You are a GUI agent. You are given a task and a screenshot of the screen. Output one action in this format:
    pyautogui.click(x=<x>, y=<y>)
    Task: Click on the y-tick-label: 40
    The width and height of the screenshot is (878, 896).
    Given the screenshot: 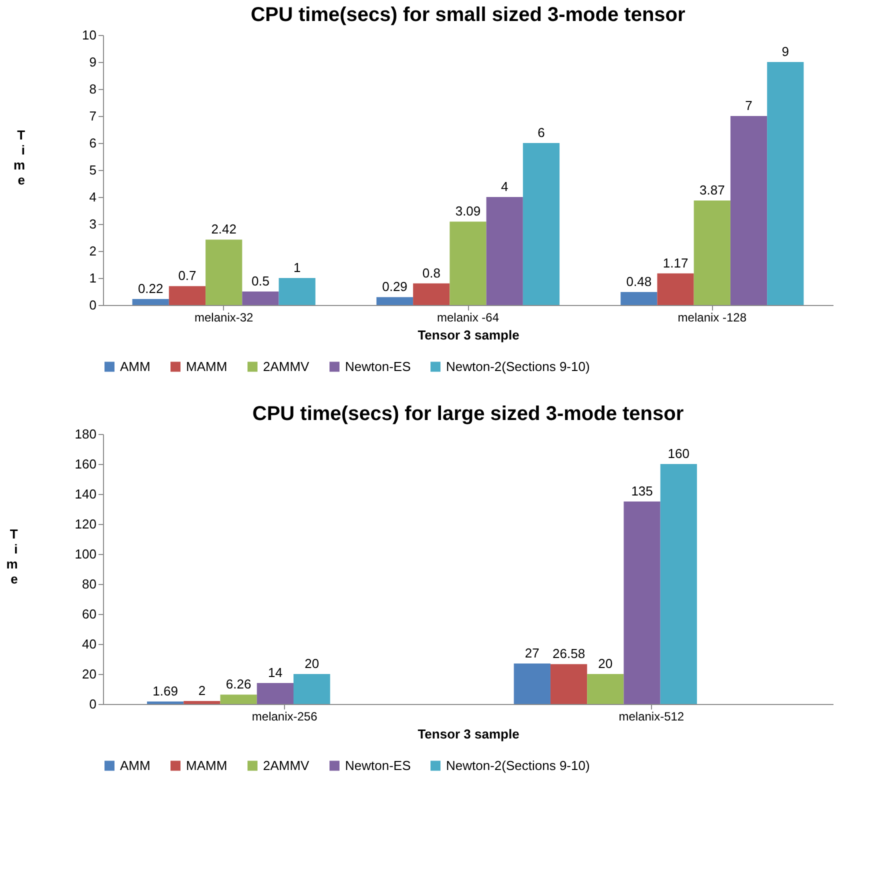 What is the action you would take?
    pyautogui.click(x=89, y=644)
    